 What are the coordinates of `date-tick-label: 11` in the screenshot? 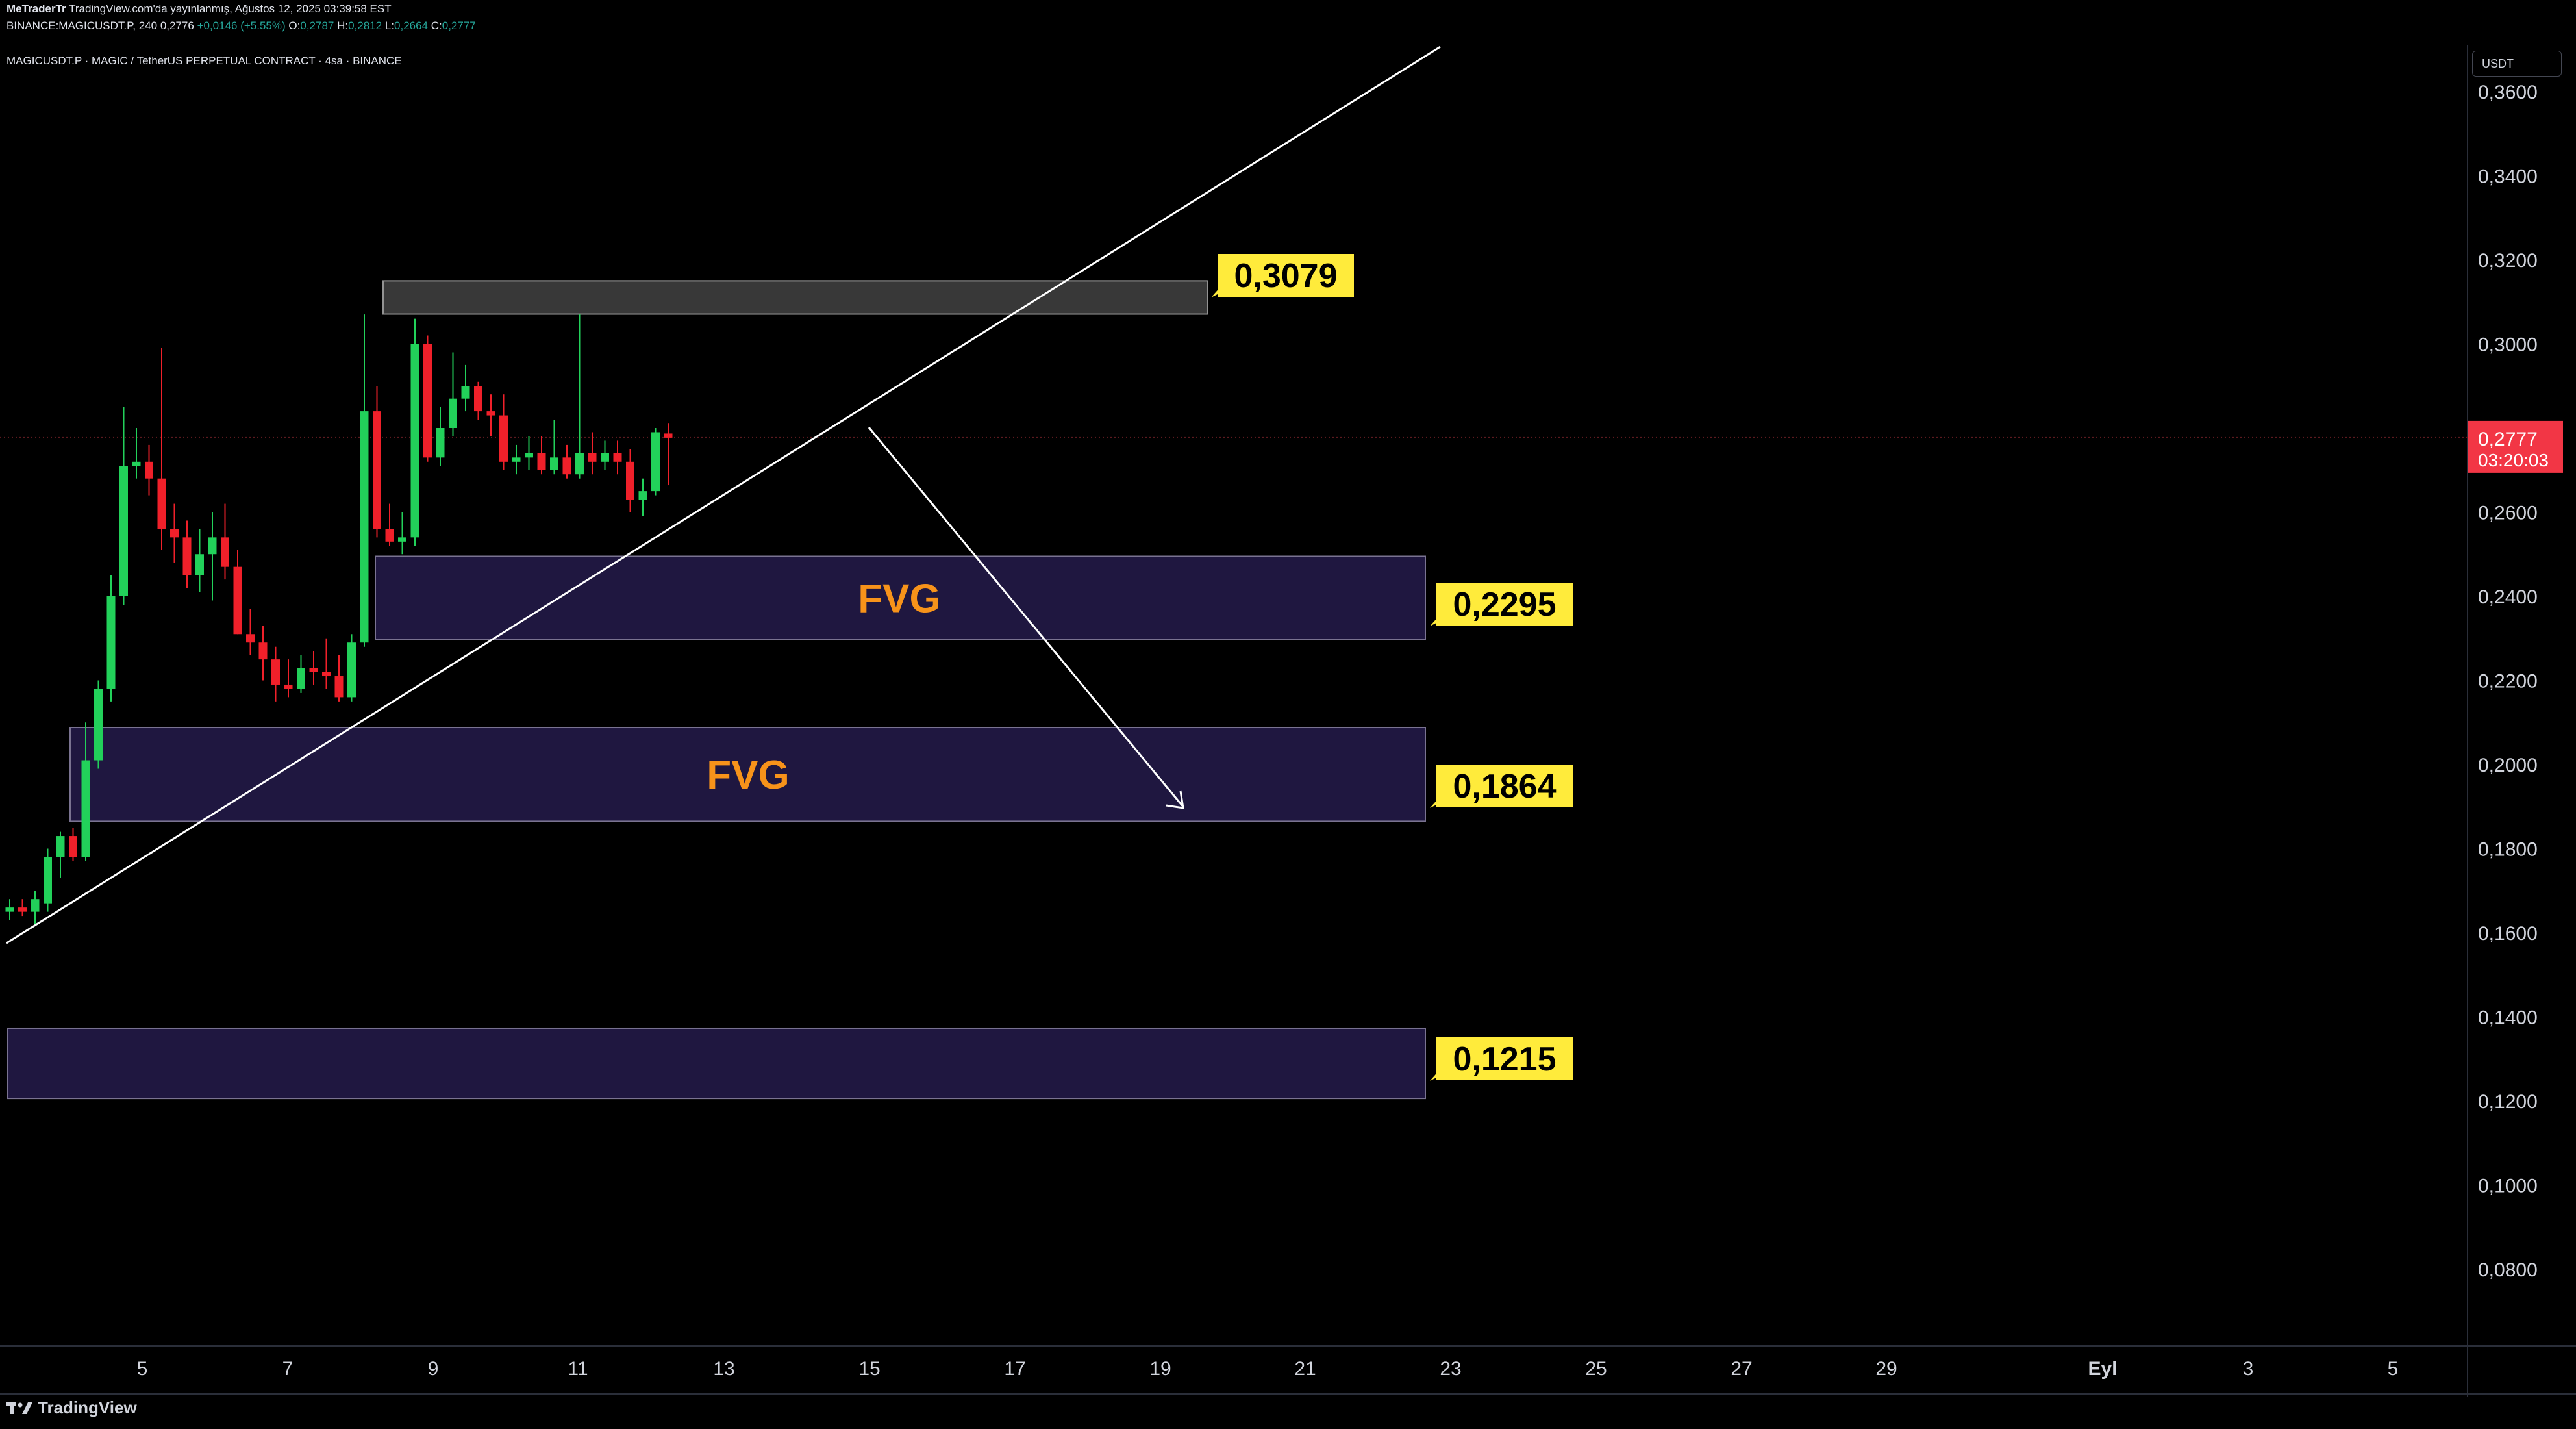 It's located at (578, 1369).